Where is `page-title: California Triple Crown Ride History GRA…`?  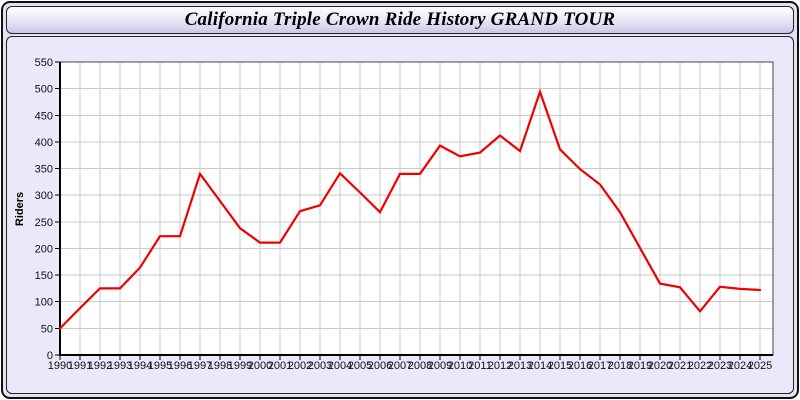 page-title: California Triple Crown Ride History GRA… is located at coordinates (400, 19).